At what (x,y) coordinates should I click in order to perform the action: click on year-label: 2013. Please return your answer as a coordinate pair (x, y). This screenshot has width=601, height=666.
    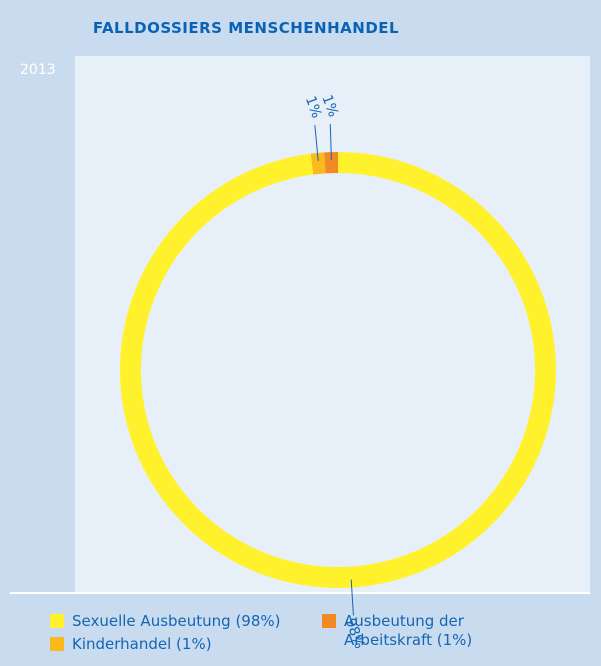
    Looking at the image, I should click on (38, 70).